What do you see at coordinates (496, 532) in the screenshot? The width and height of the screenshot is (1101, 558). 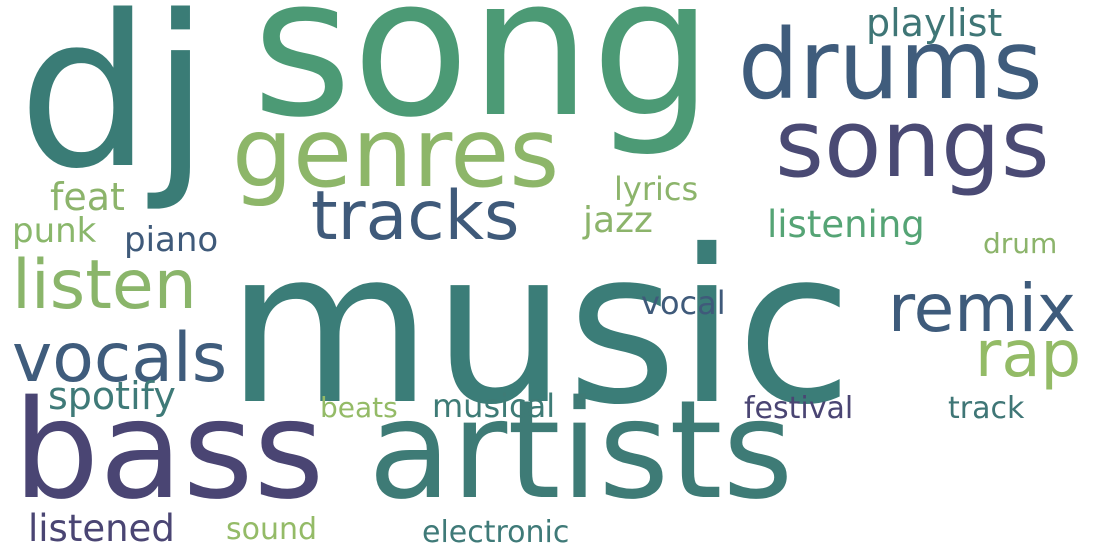 I see `word-electronic: electronic` at bounding box center [496, 532].